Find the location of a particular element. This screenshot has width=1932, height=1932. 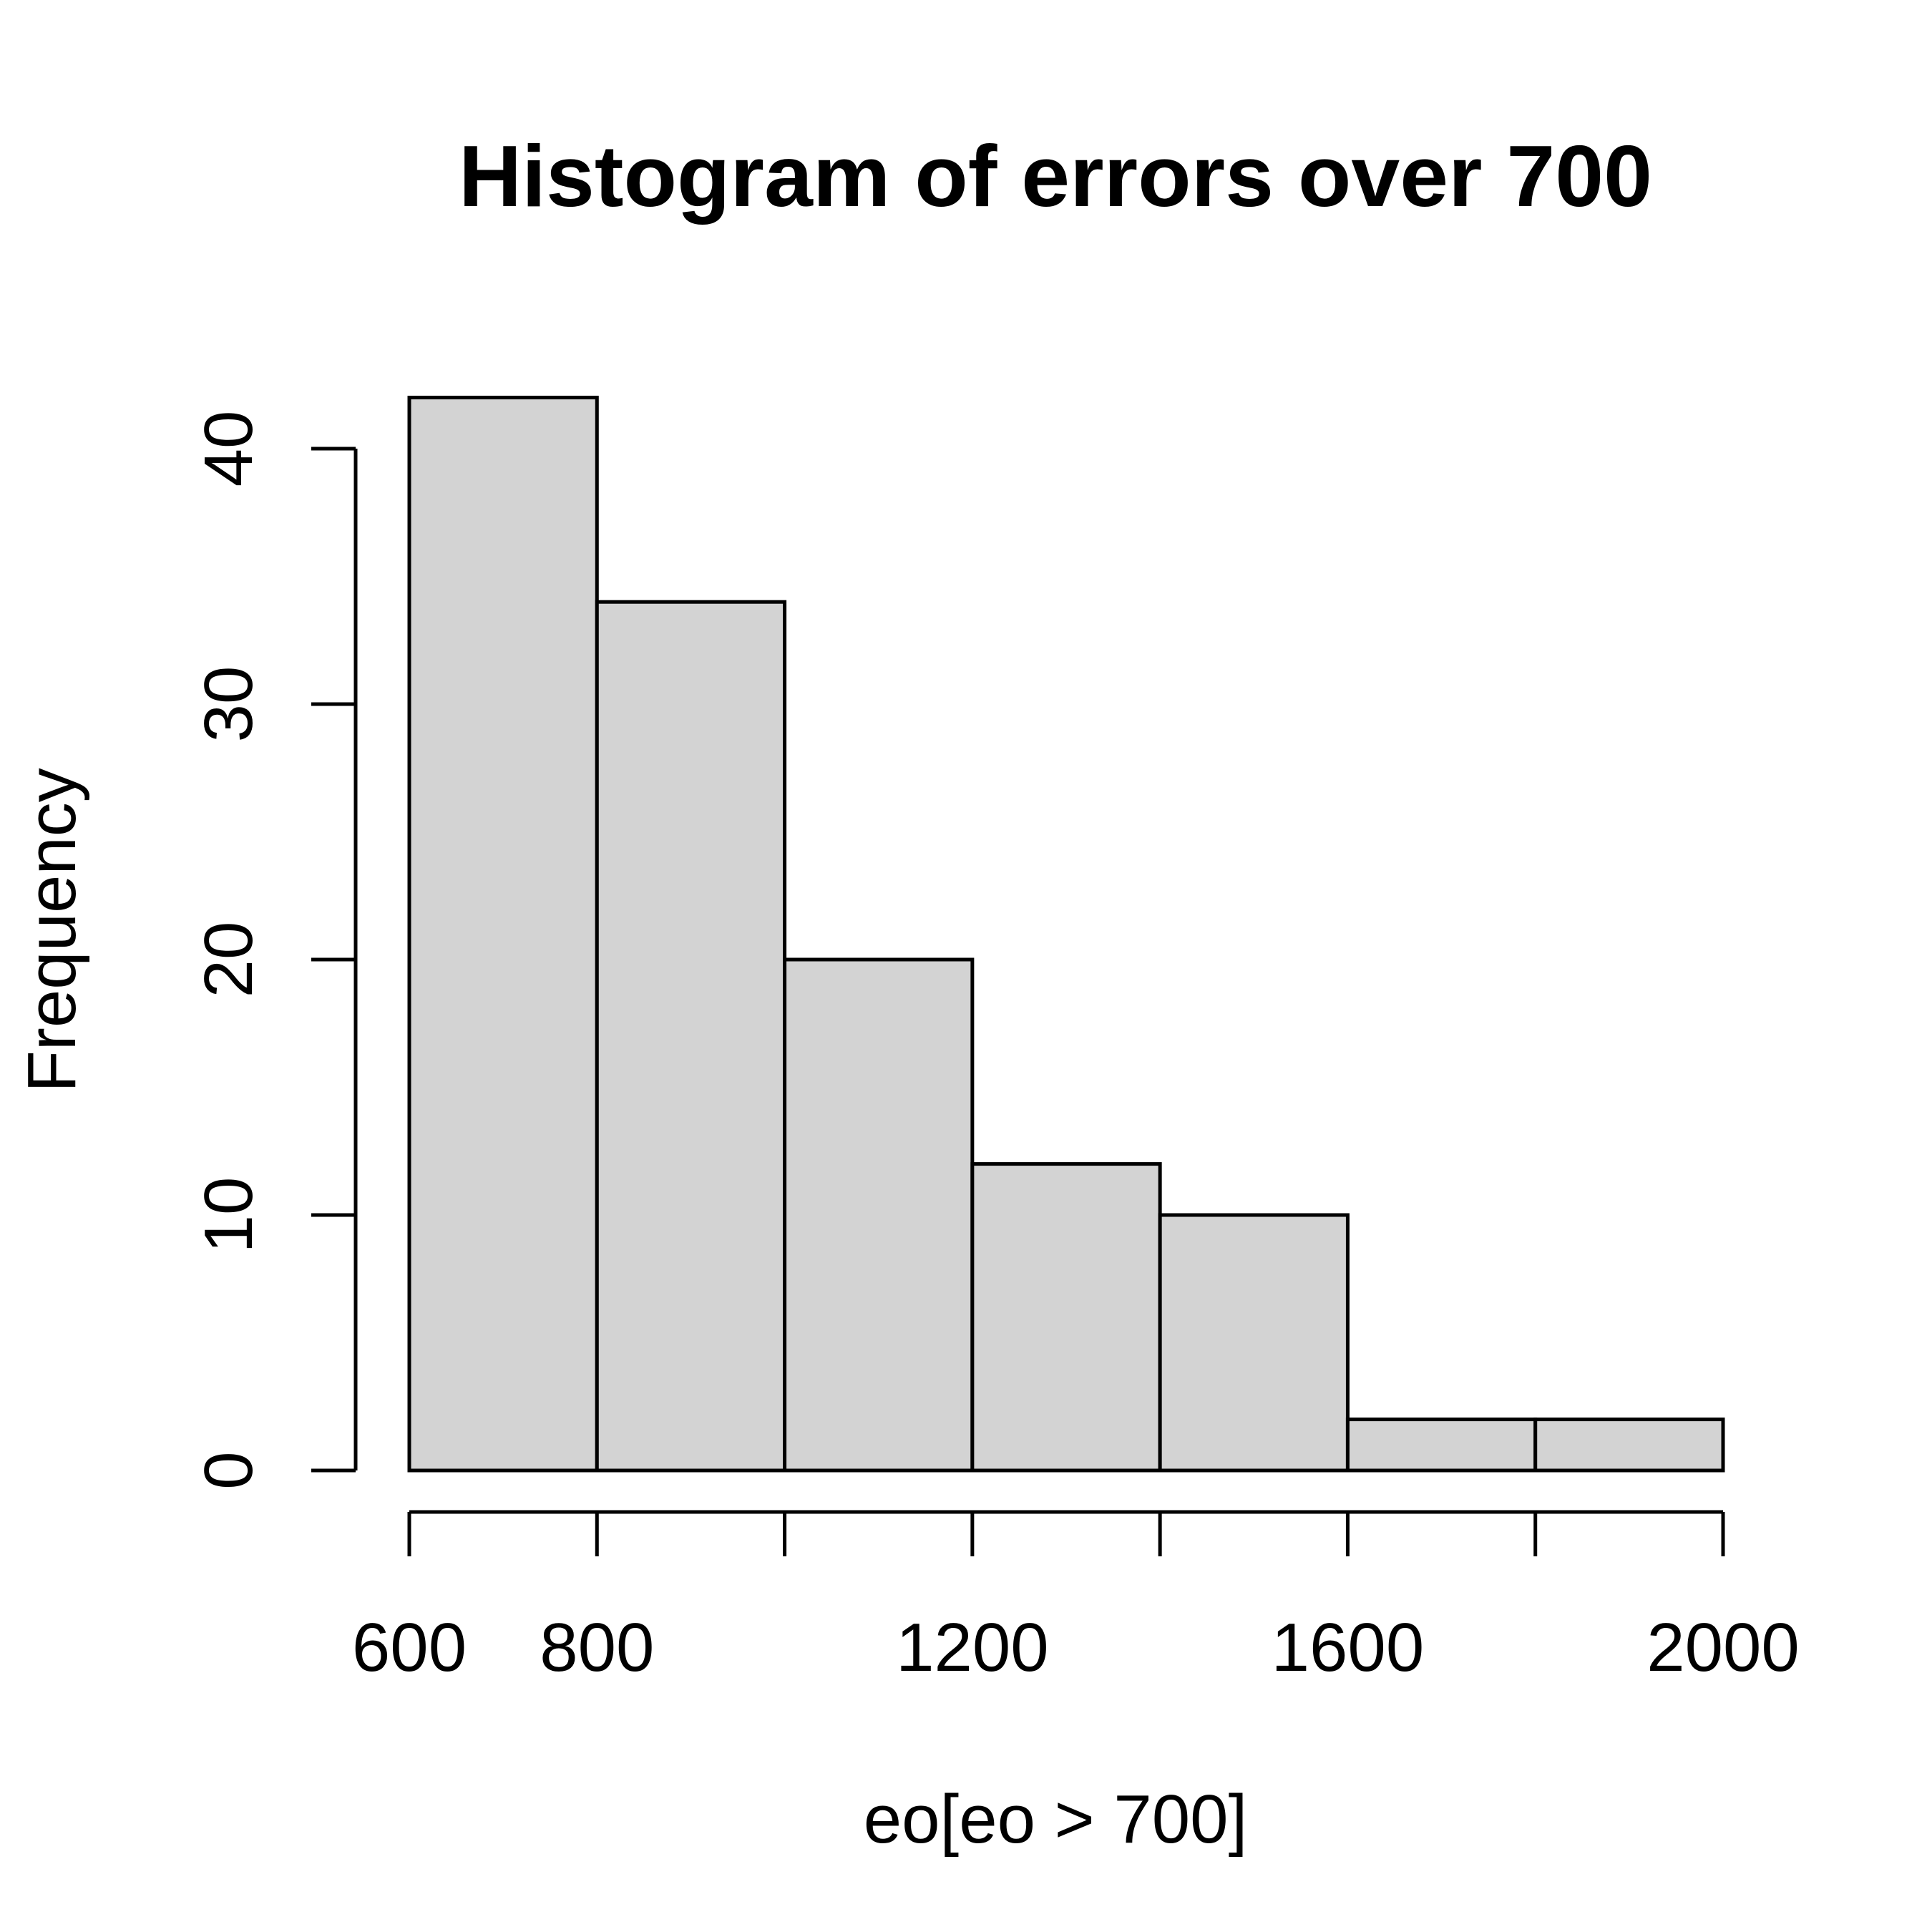

y-tick-label: 40 is located at coordinates (228, 449).